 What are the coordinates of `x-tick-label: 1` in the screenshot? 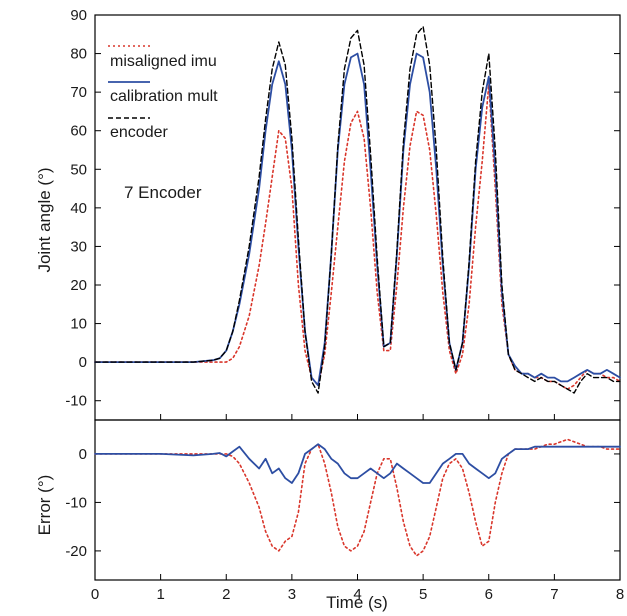 It's located at (160, 594).